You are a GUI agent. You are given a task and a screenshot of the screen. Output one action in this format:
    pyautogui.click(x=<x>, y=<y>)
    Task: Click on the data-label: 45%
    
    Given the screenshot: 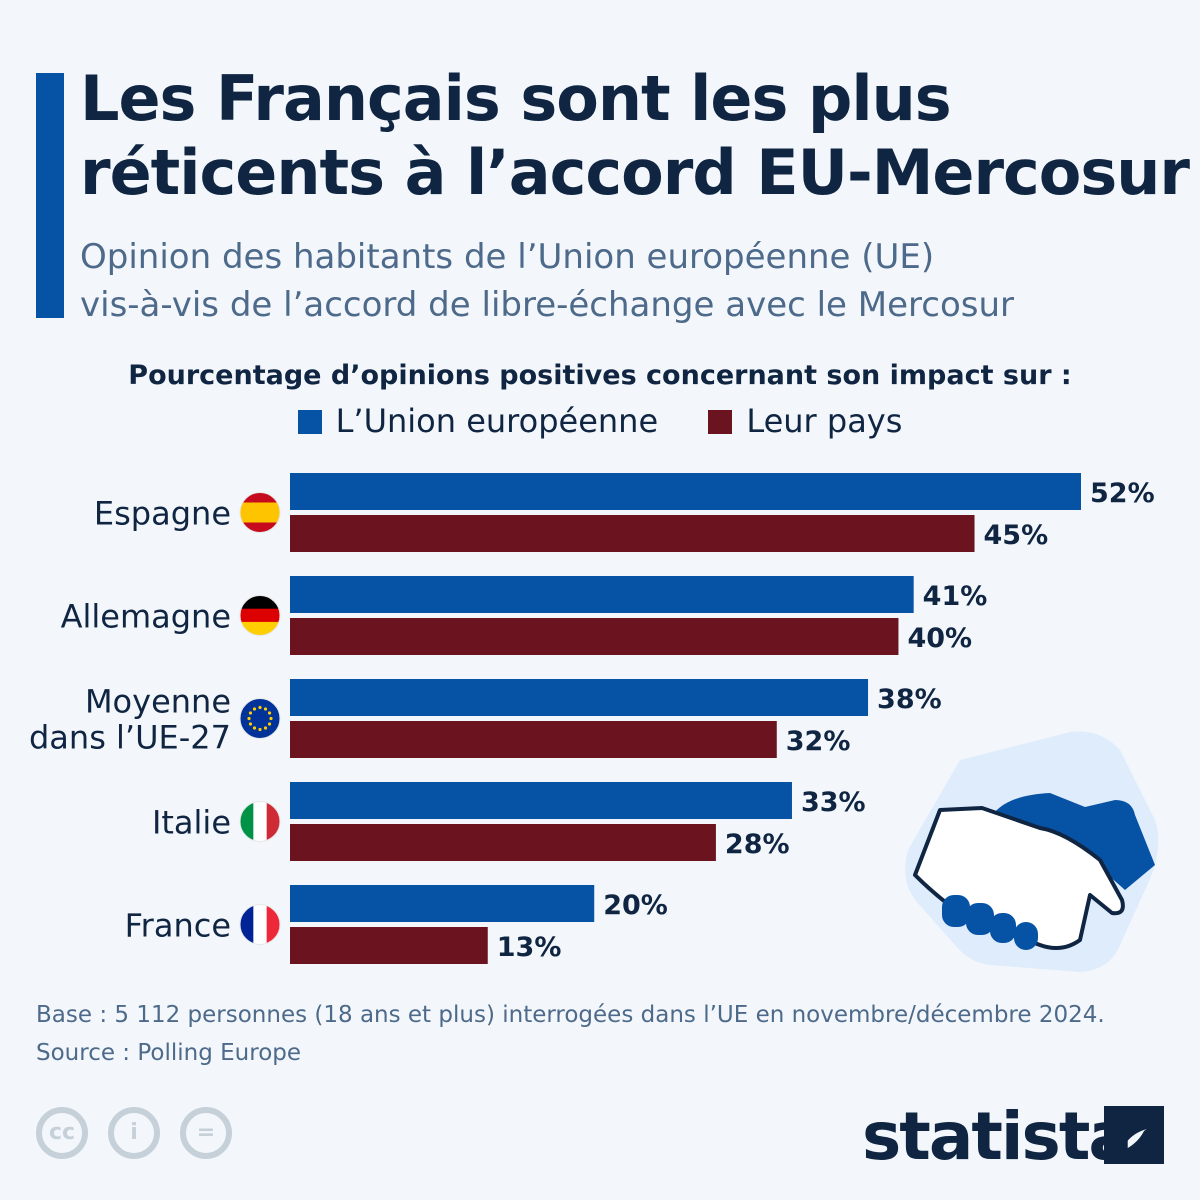 What is the action you would take?
    pyautogui.click(x=1016, y=535)
    